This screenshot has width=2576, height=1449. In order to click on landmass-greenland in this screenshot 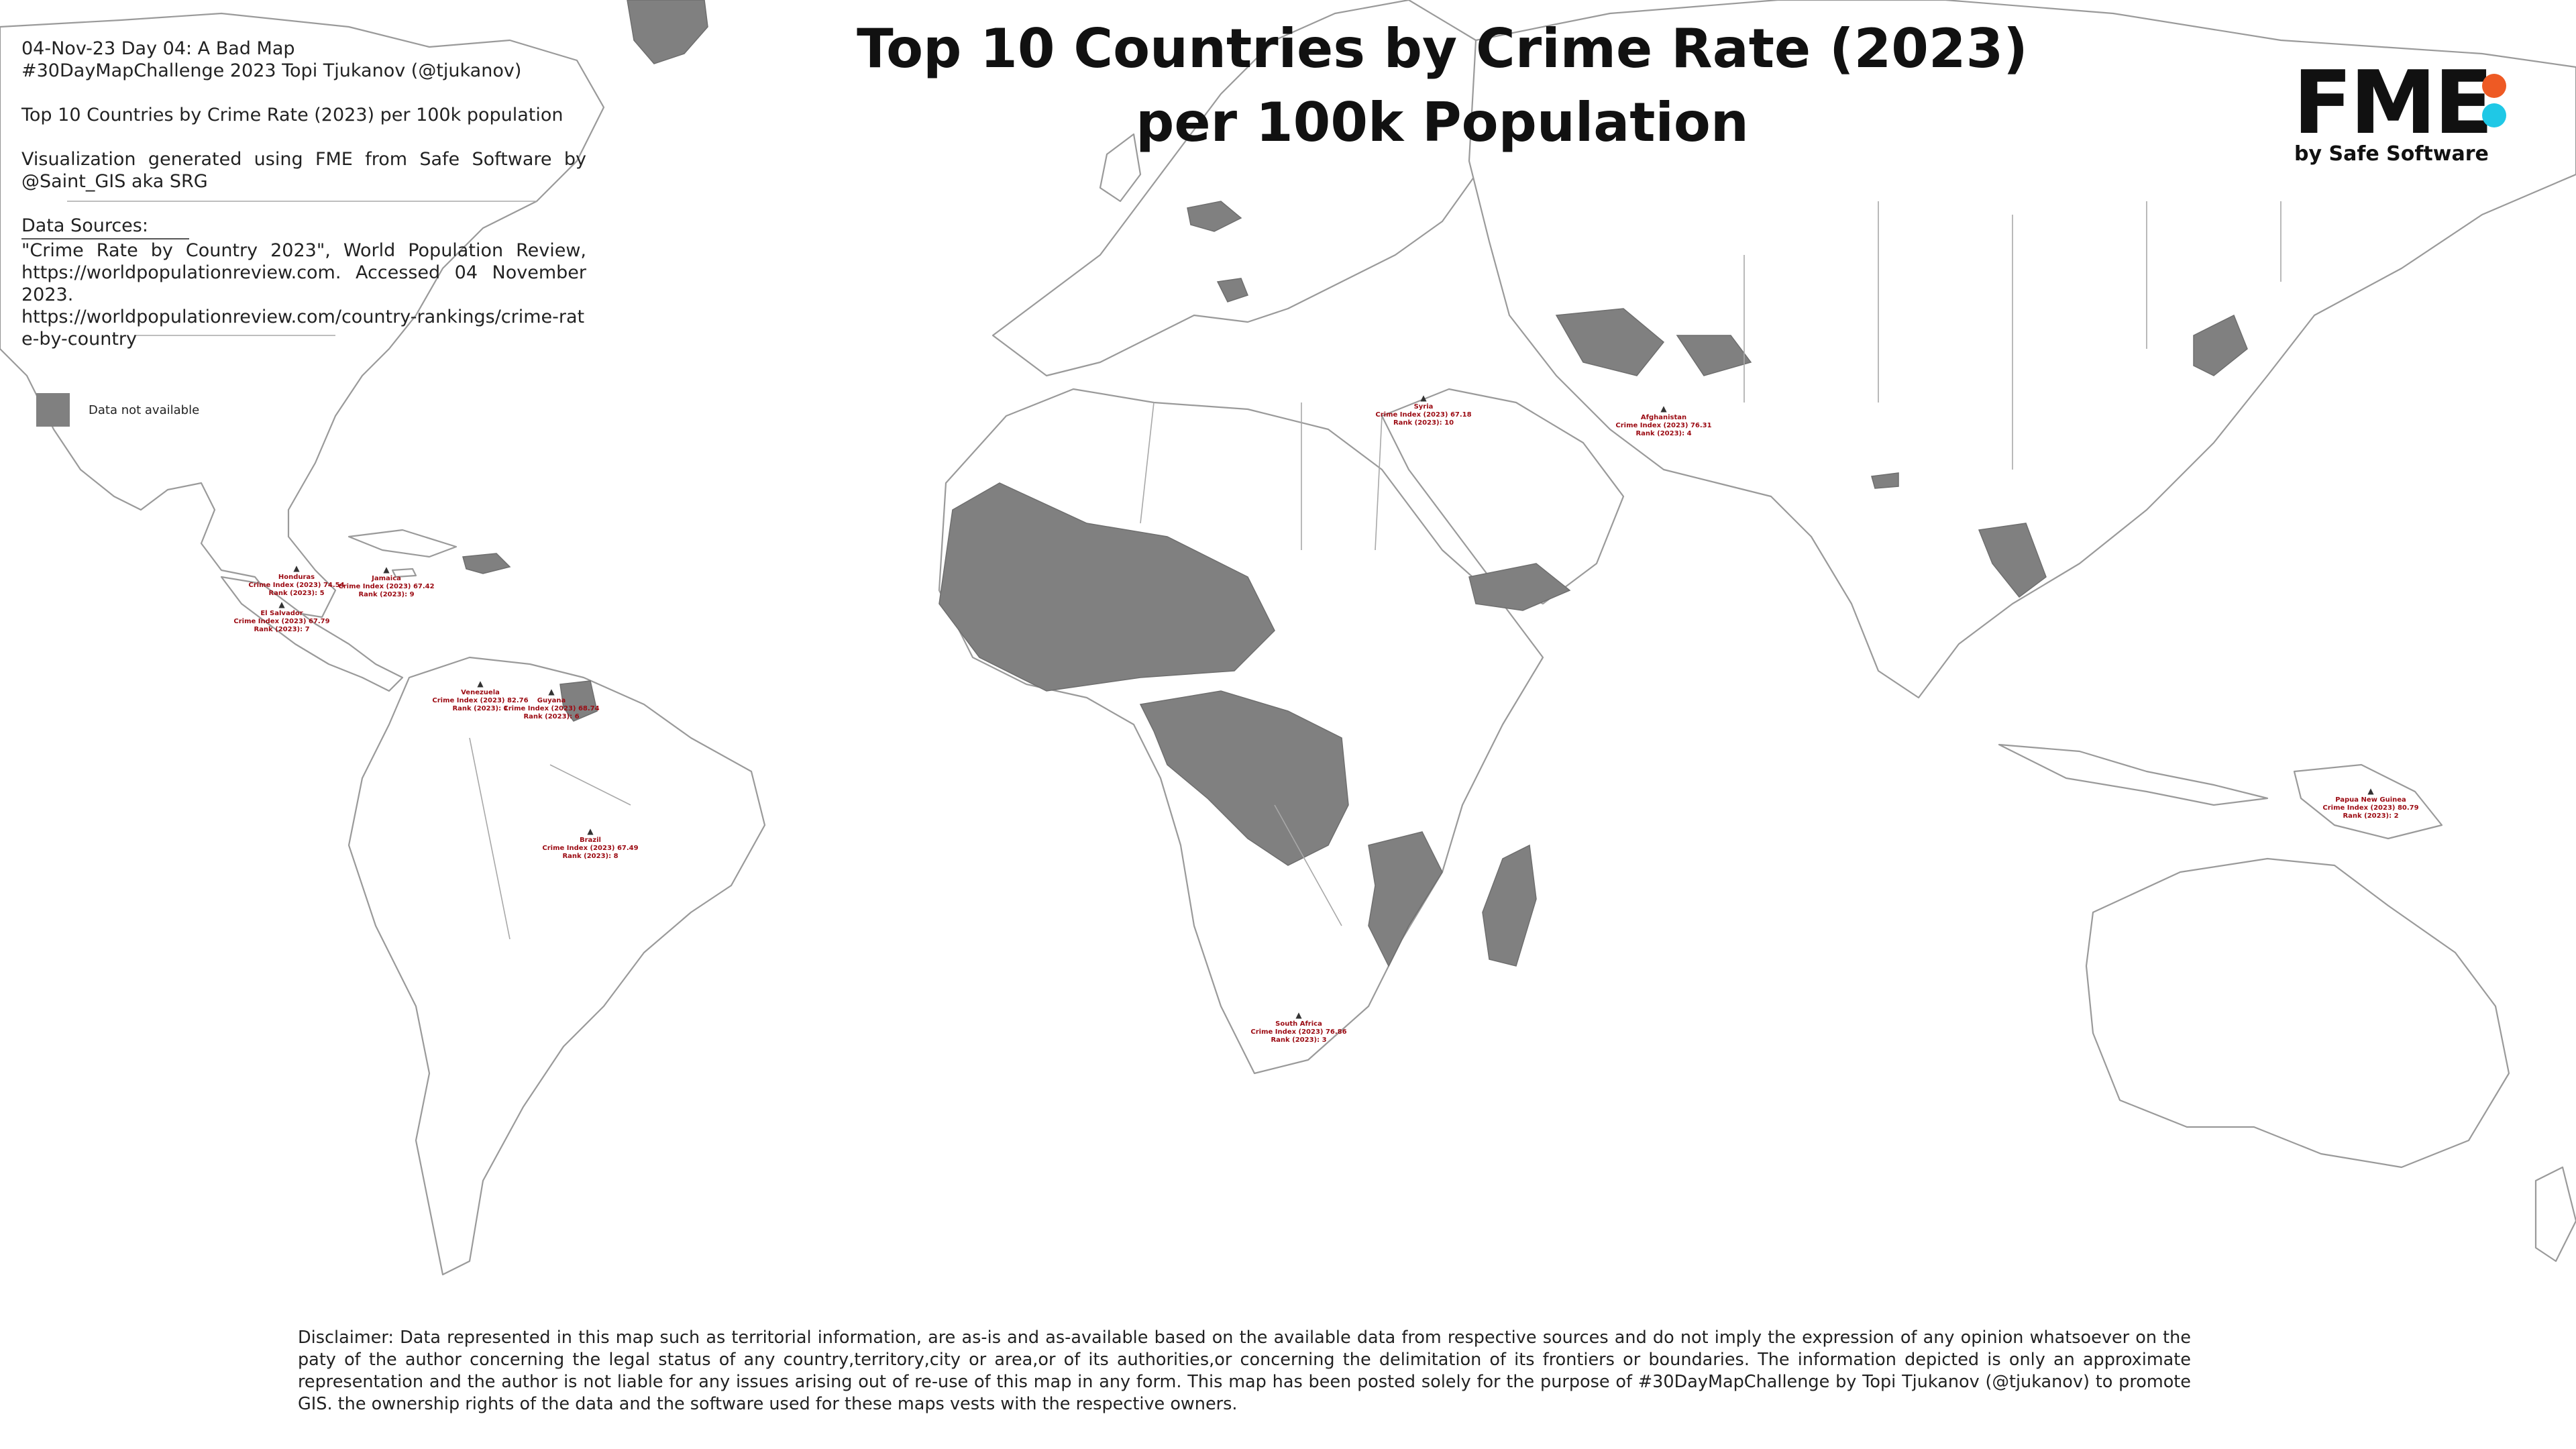, I will do `click(667, 32)`.